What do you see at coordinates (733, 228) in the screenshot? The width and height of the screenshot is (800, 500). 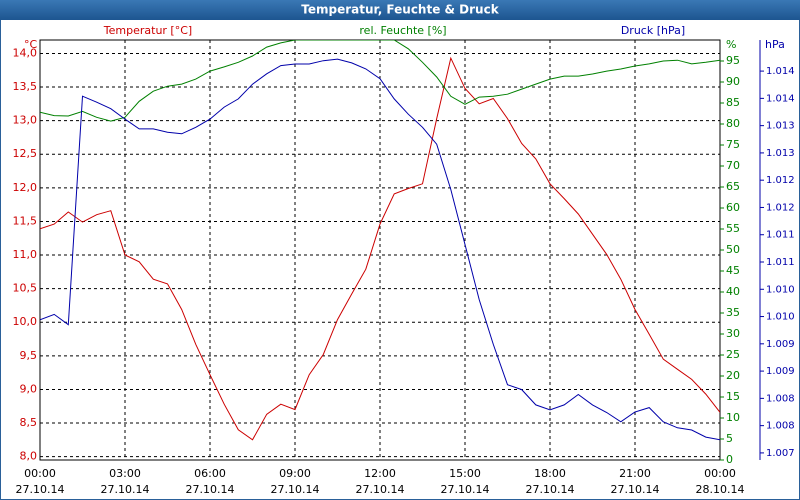 I see `y2-tick-label: 55` at bounding box center [733, 228].